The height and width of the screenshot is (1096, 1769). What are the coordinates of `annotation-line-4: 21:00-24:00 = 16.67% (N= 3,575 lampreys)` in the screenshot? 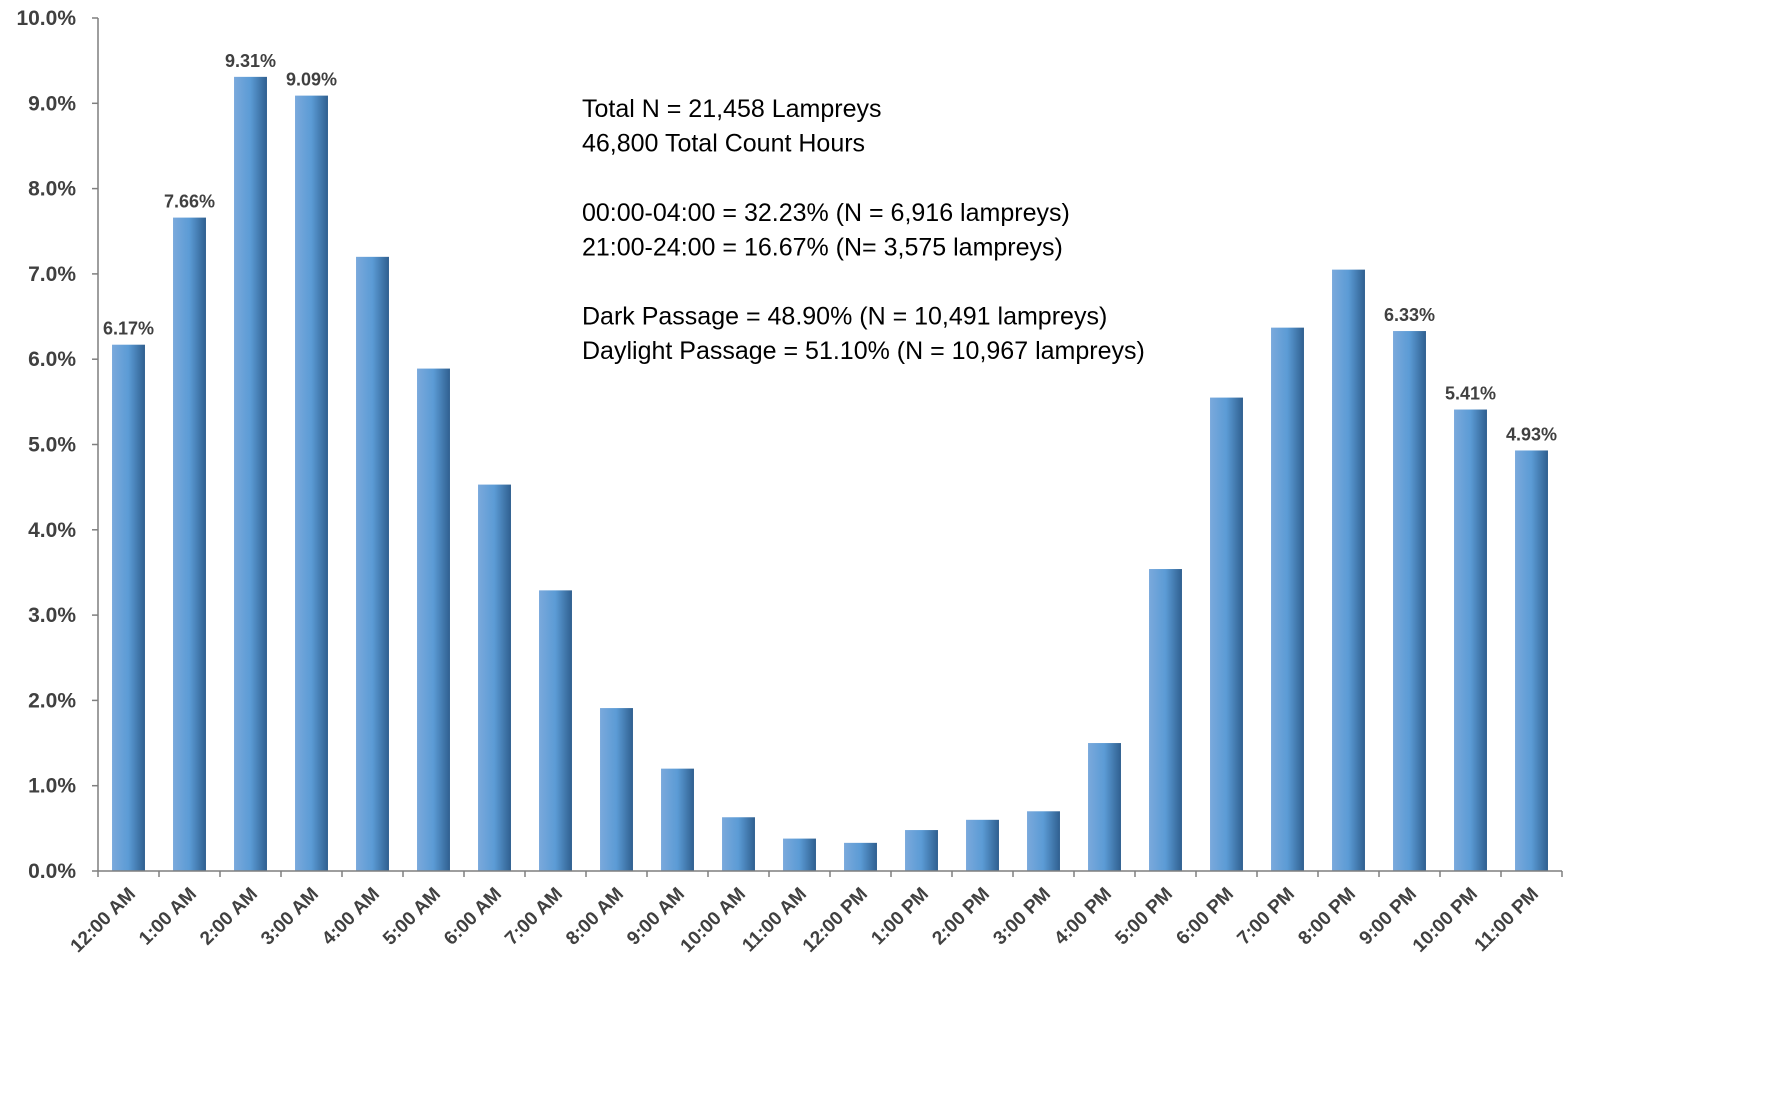 It's located at (822, 247).